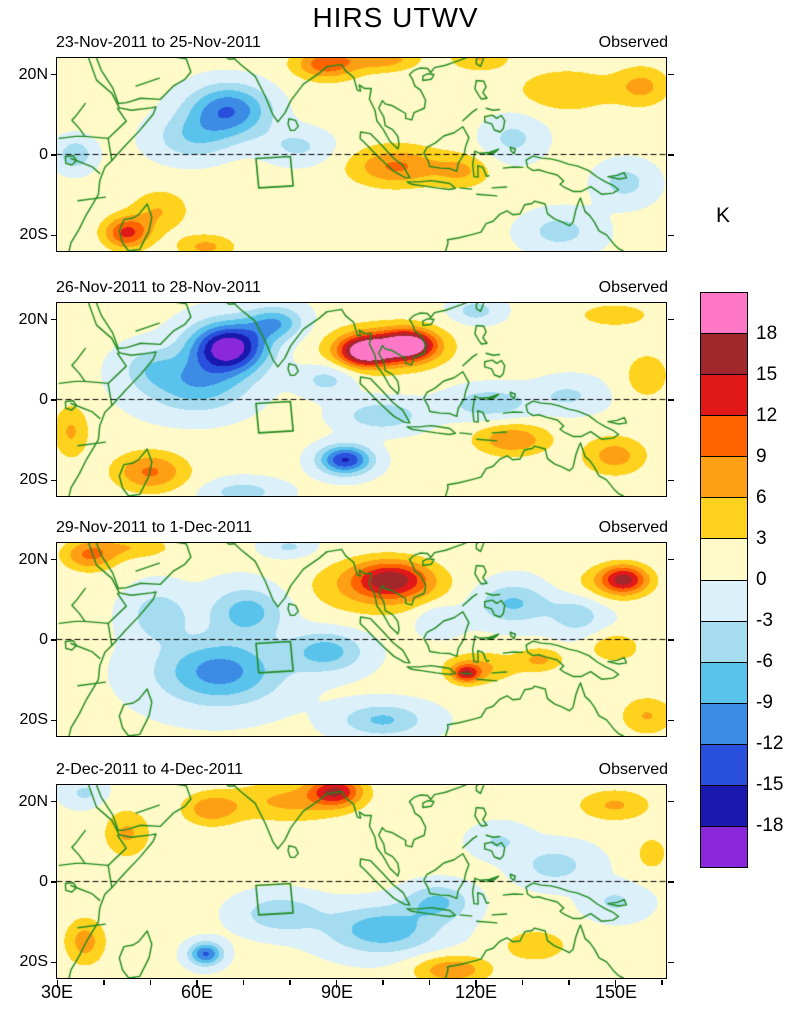 The height and width of the screenshot is (1013, 791). What do you see at coordinates (197, 992) in the screenshot?
I see `x-tick-label-60e: 60E` at bounding box center [197, 992].